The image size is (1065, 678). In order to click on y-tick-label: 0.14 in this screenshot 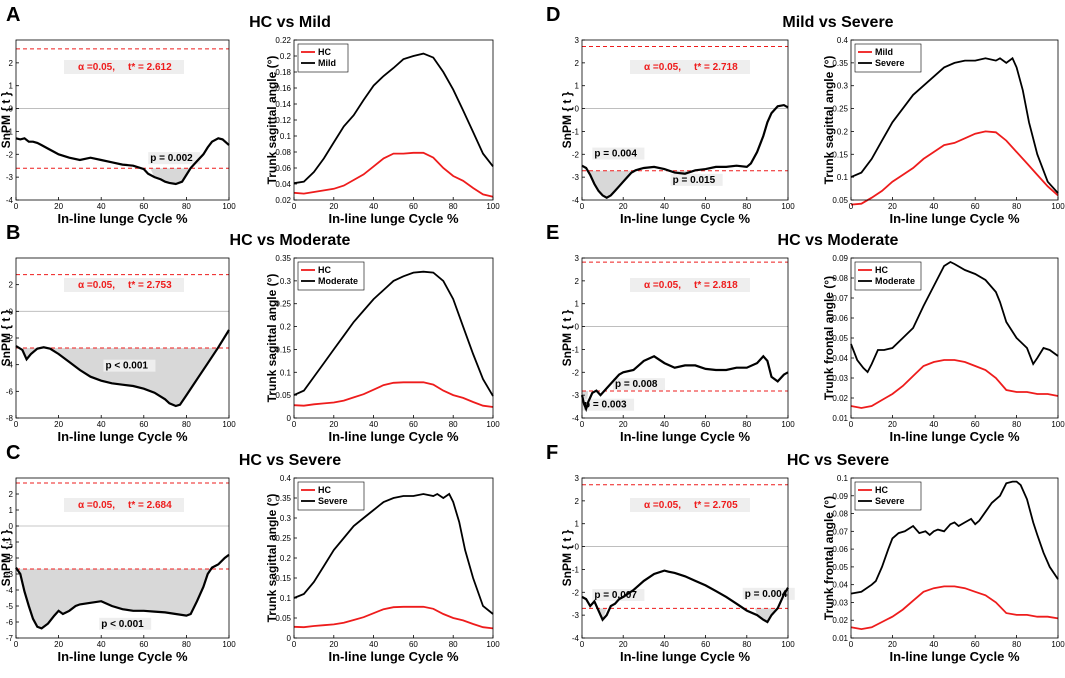, I will do `click(283, 104)`.